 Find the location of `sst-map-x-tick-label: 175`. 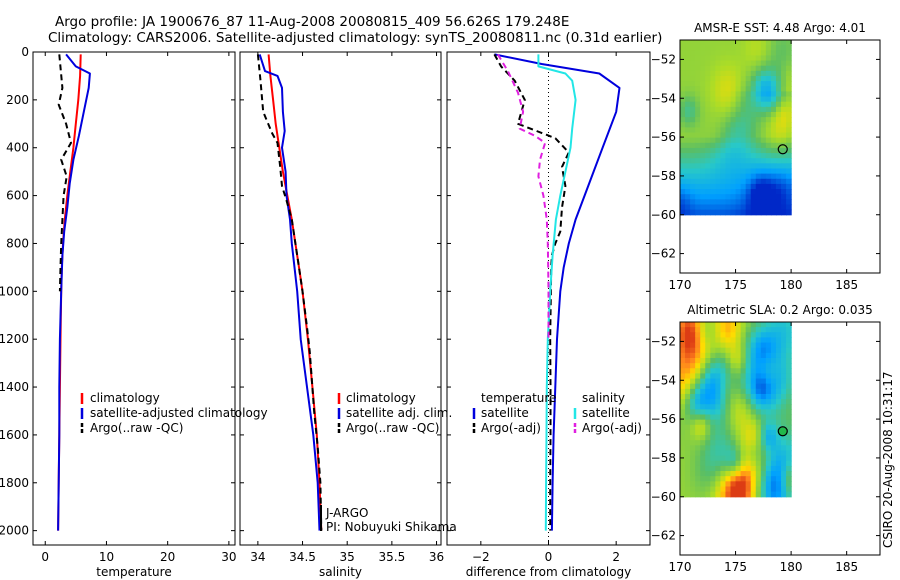

sst-map-x-tick-label: 175 is located at coordinates (735, 285).